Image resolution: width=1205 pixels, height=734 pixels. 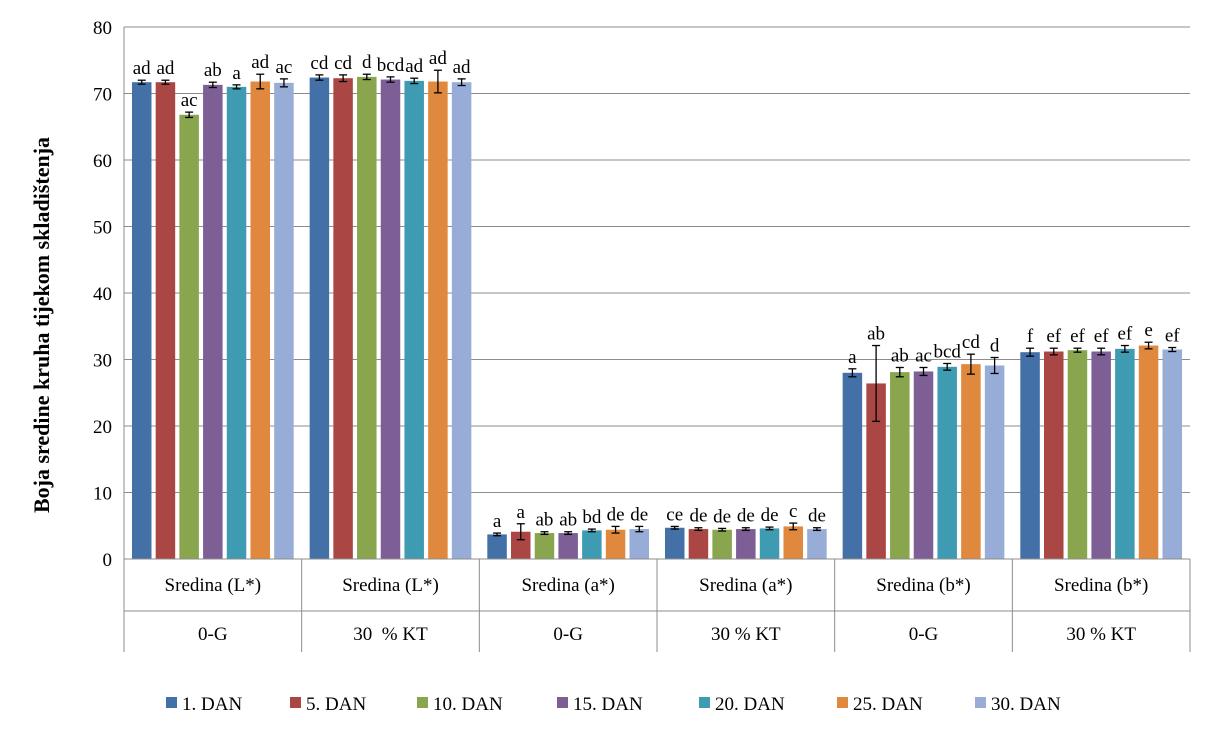 I want to click on legend-item-label: 15. DAN, so click(x=608, y=704).